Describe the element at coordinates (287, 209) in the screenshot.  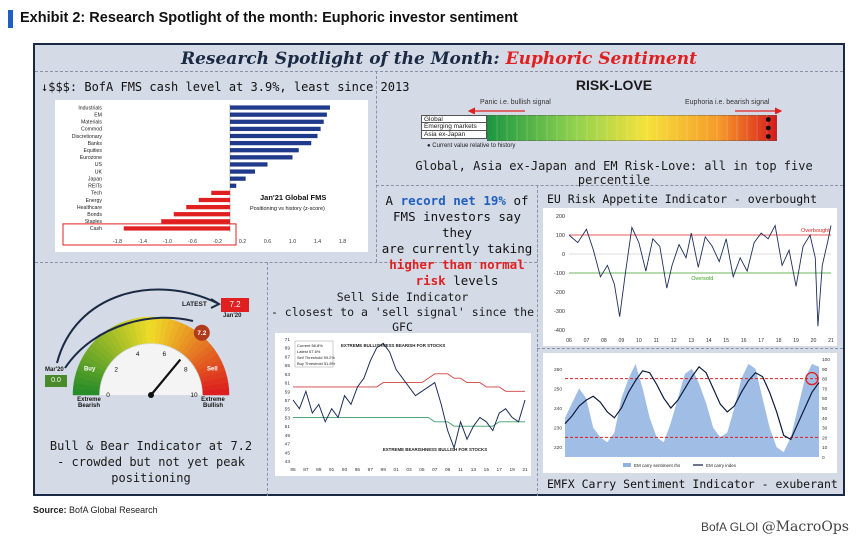
I see `fms-inner-subtitle: Positioning vs history (z-score)` at that location.